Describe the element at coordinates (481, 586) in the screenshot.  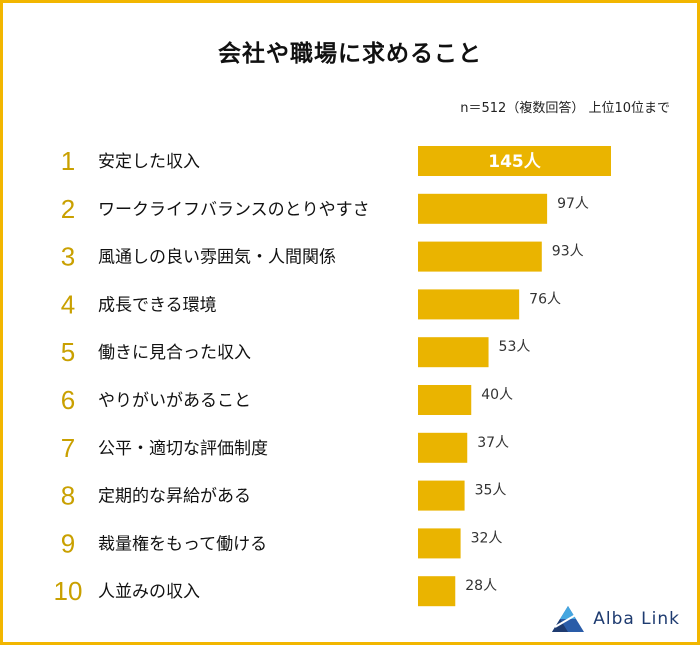
I see `value-label: 28人` at that location.